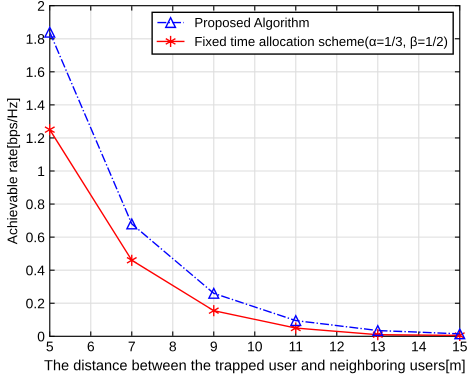 This screenshot has height=380, width=474. What do you see at coordinates (41, 6) in the screenshot?
I see `y-tick-label: 2` at bounding box center [41, 6].